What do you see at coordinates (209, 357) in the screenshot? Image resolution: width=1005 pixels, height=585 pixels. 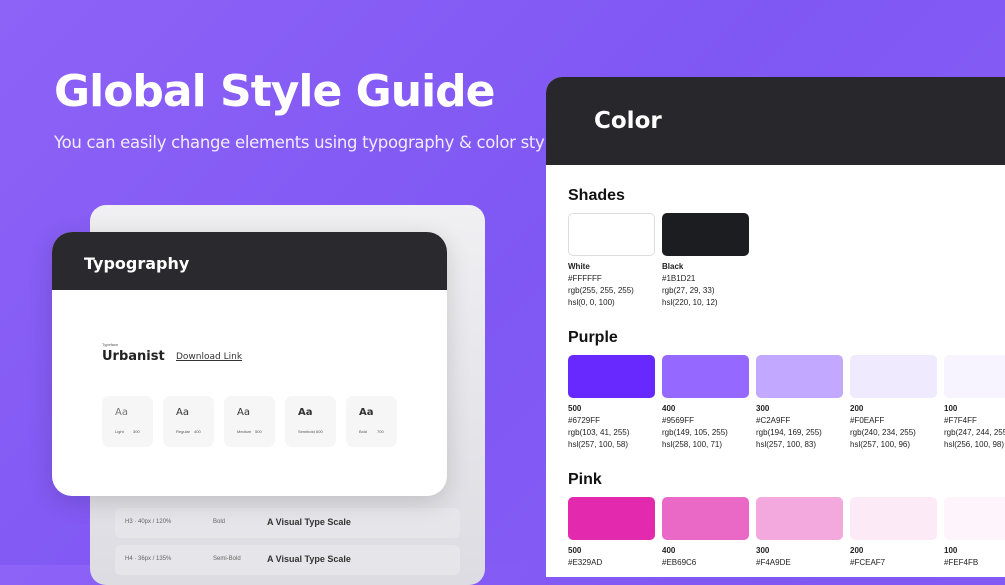 I see `download-link: Download Link` at bounding box center [209, 357].